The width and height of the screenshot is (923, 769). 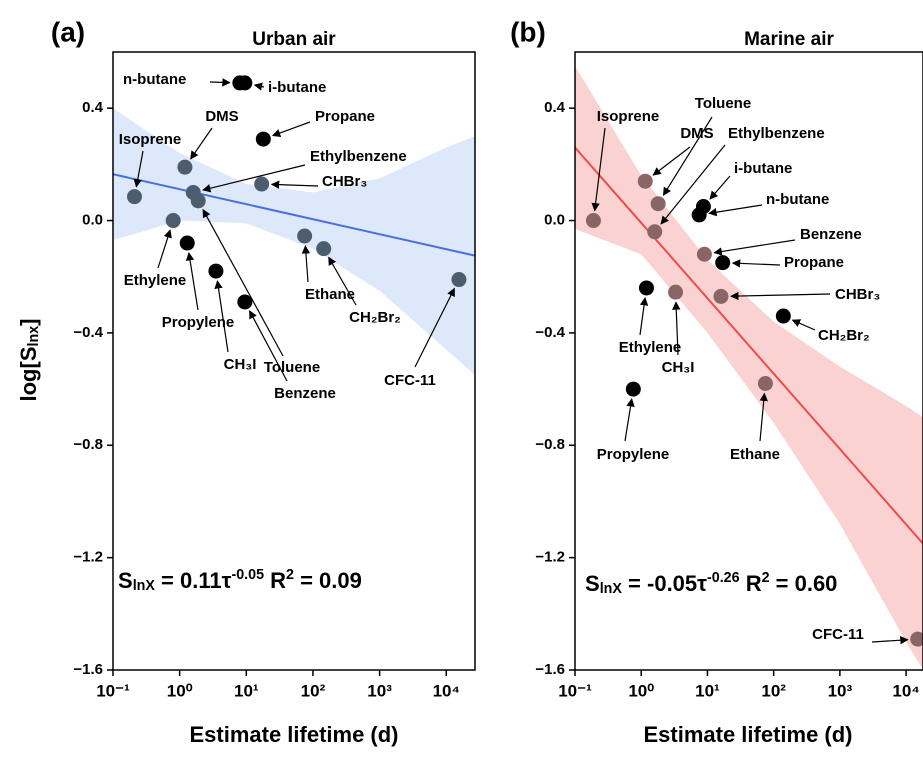 I want to click on y-axis-label: log[Slnx], so click(x=29, y=360).